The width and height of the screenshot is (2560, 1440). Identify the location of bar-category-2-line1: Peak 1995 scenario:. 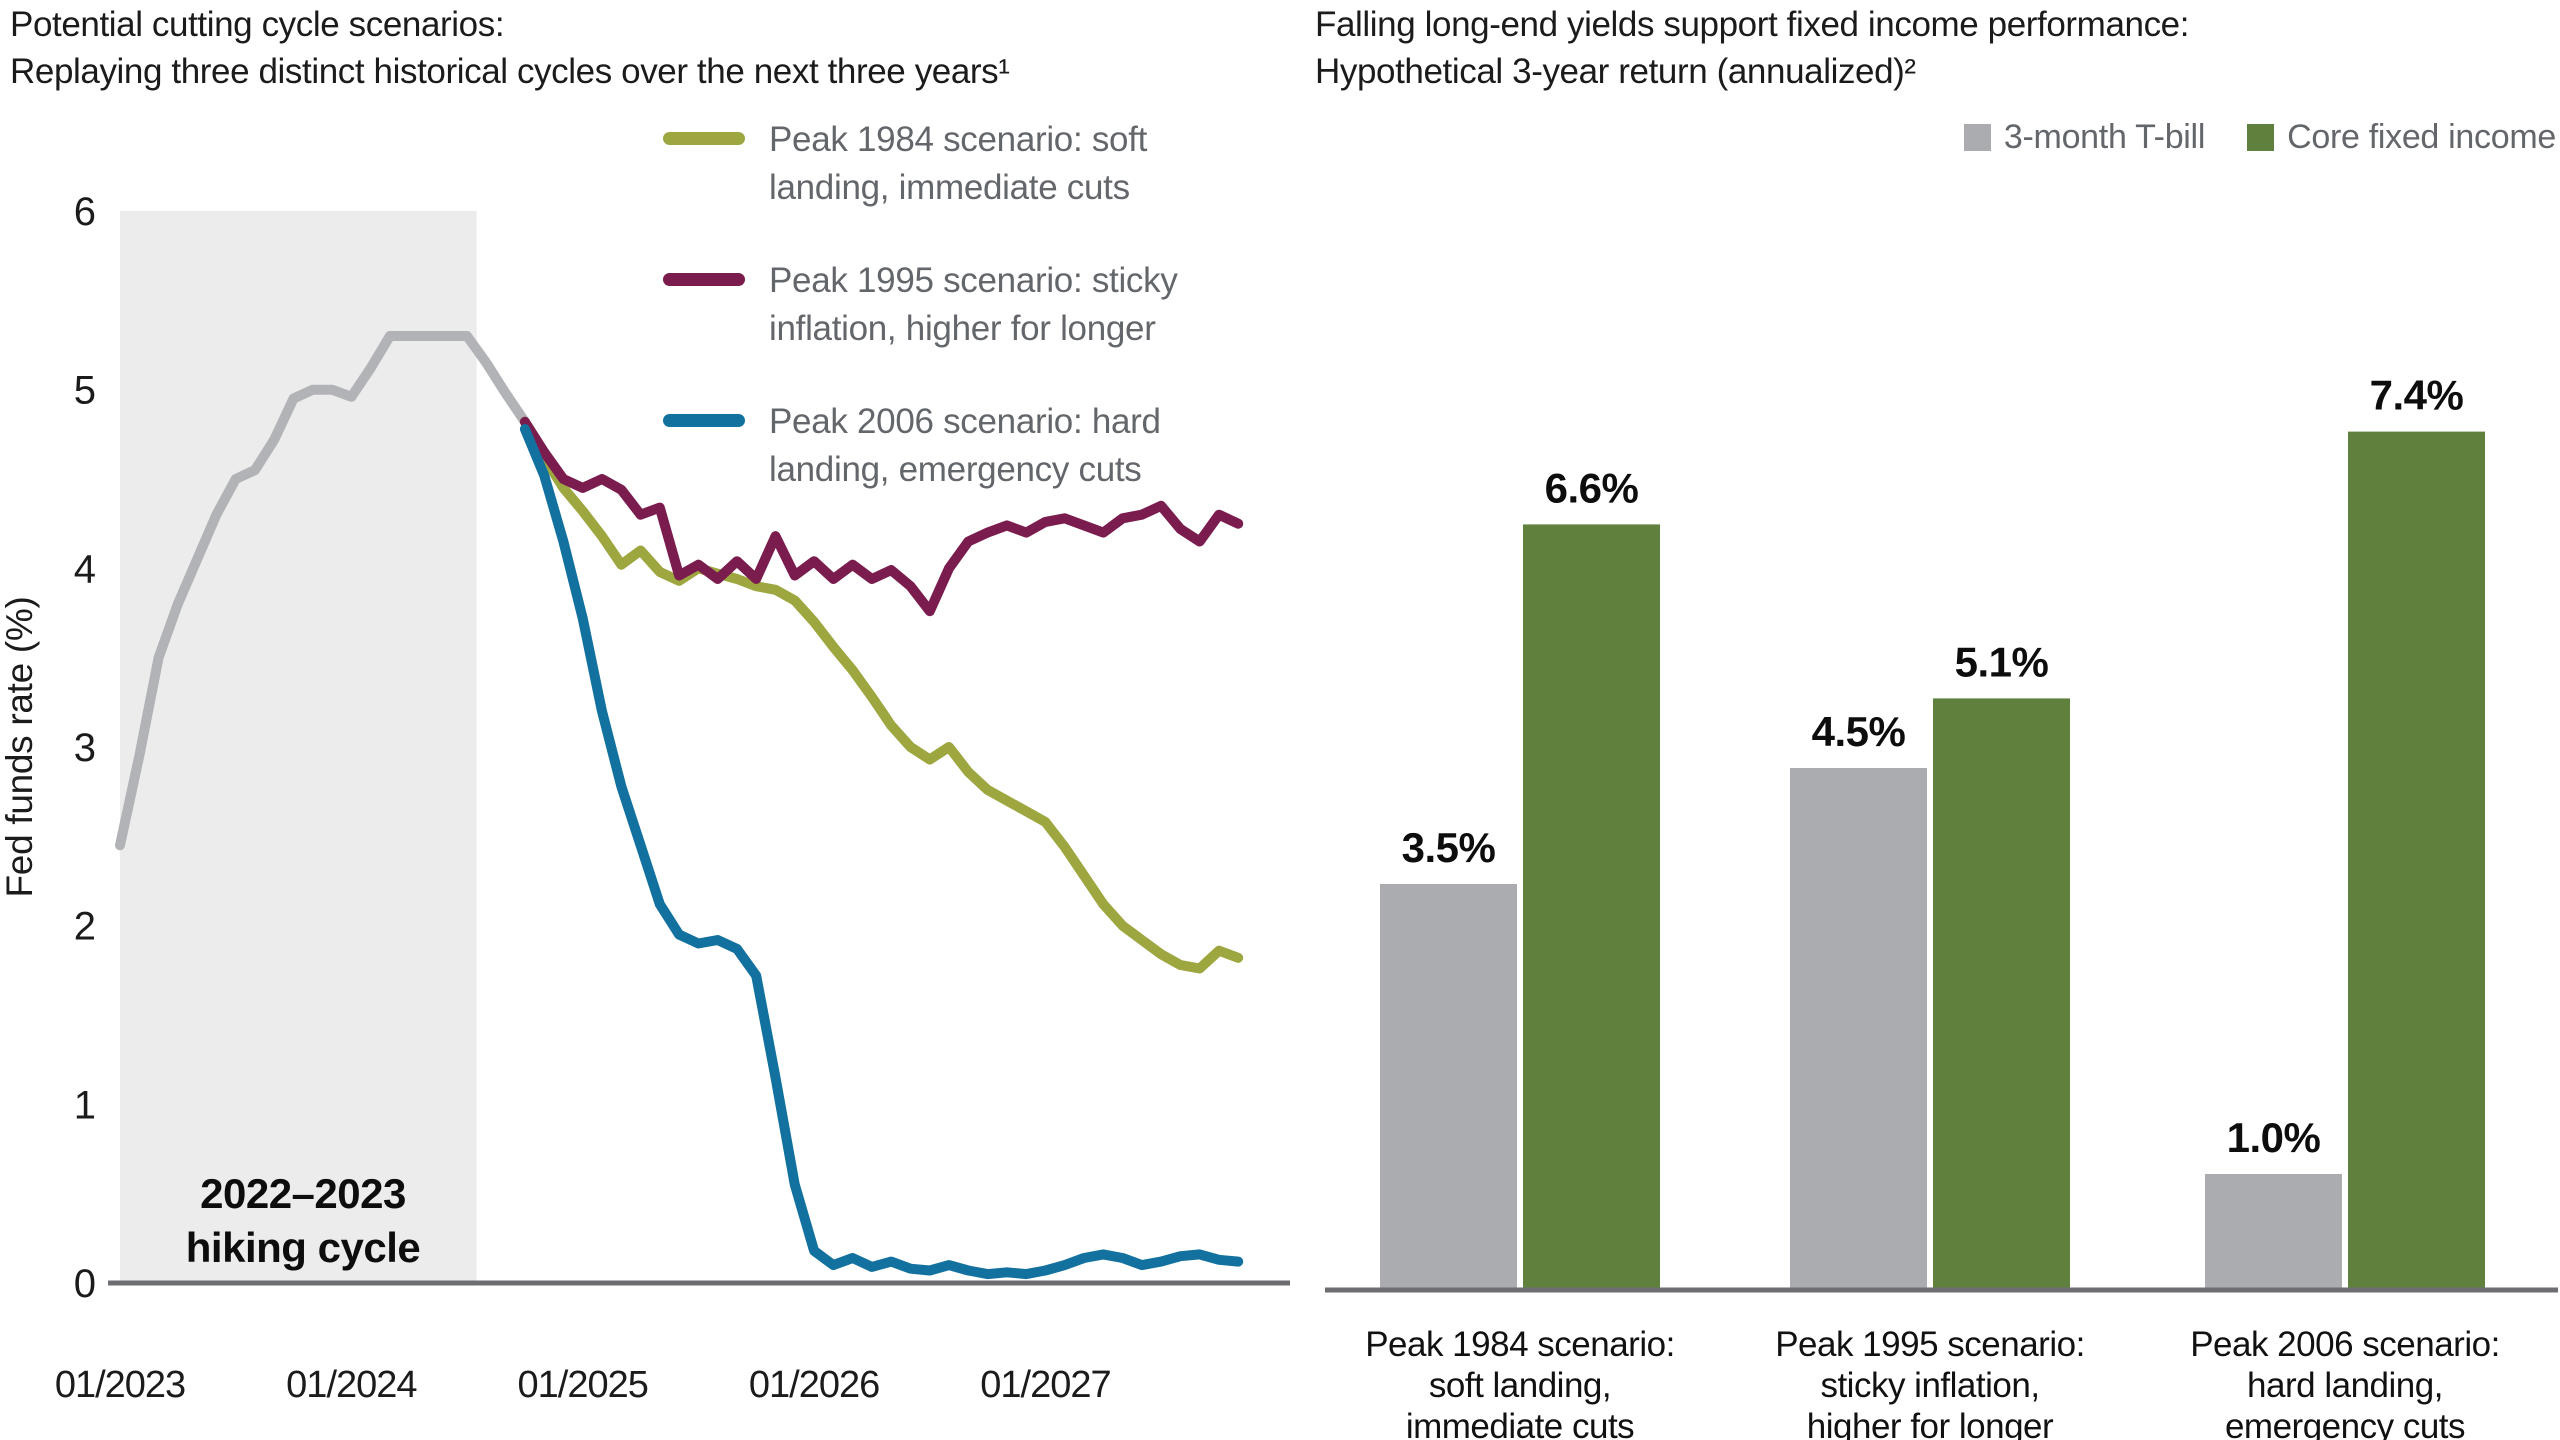
(1930, 1344).